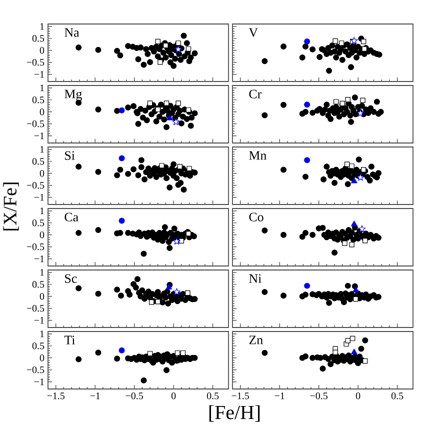 Image resolution: width=436 pixels, height=436 pixels. I want to click on chart-title: V, so click(253, 32).